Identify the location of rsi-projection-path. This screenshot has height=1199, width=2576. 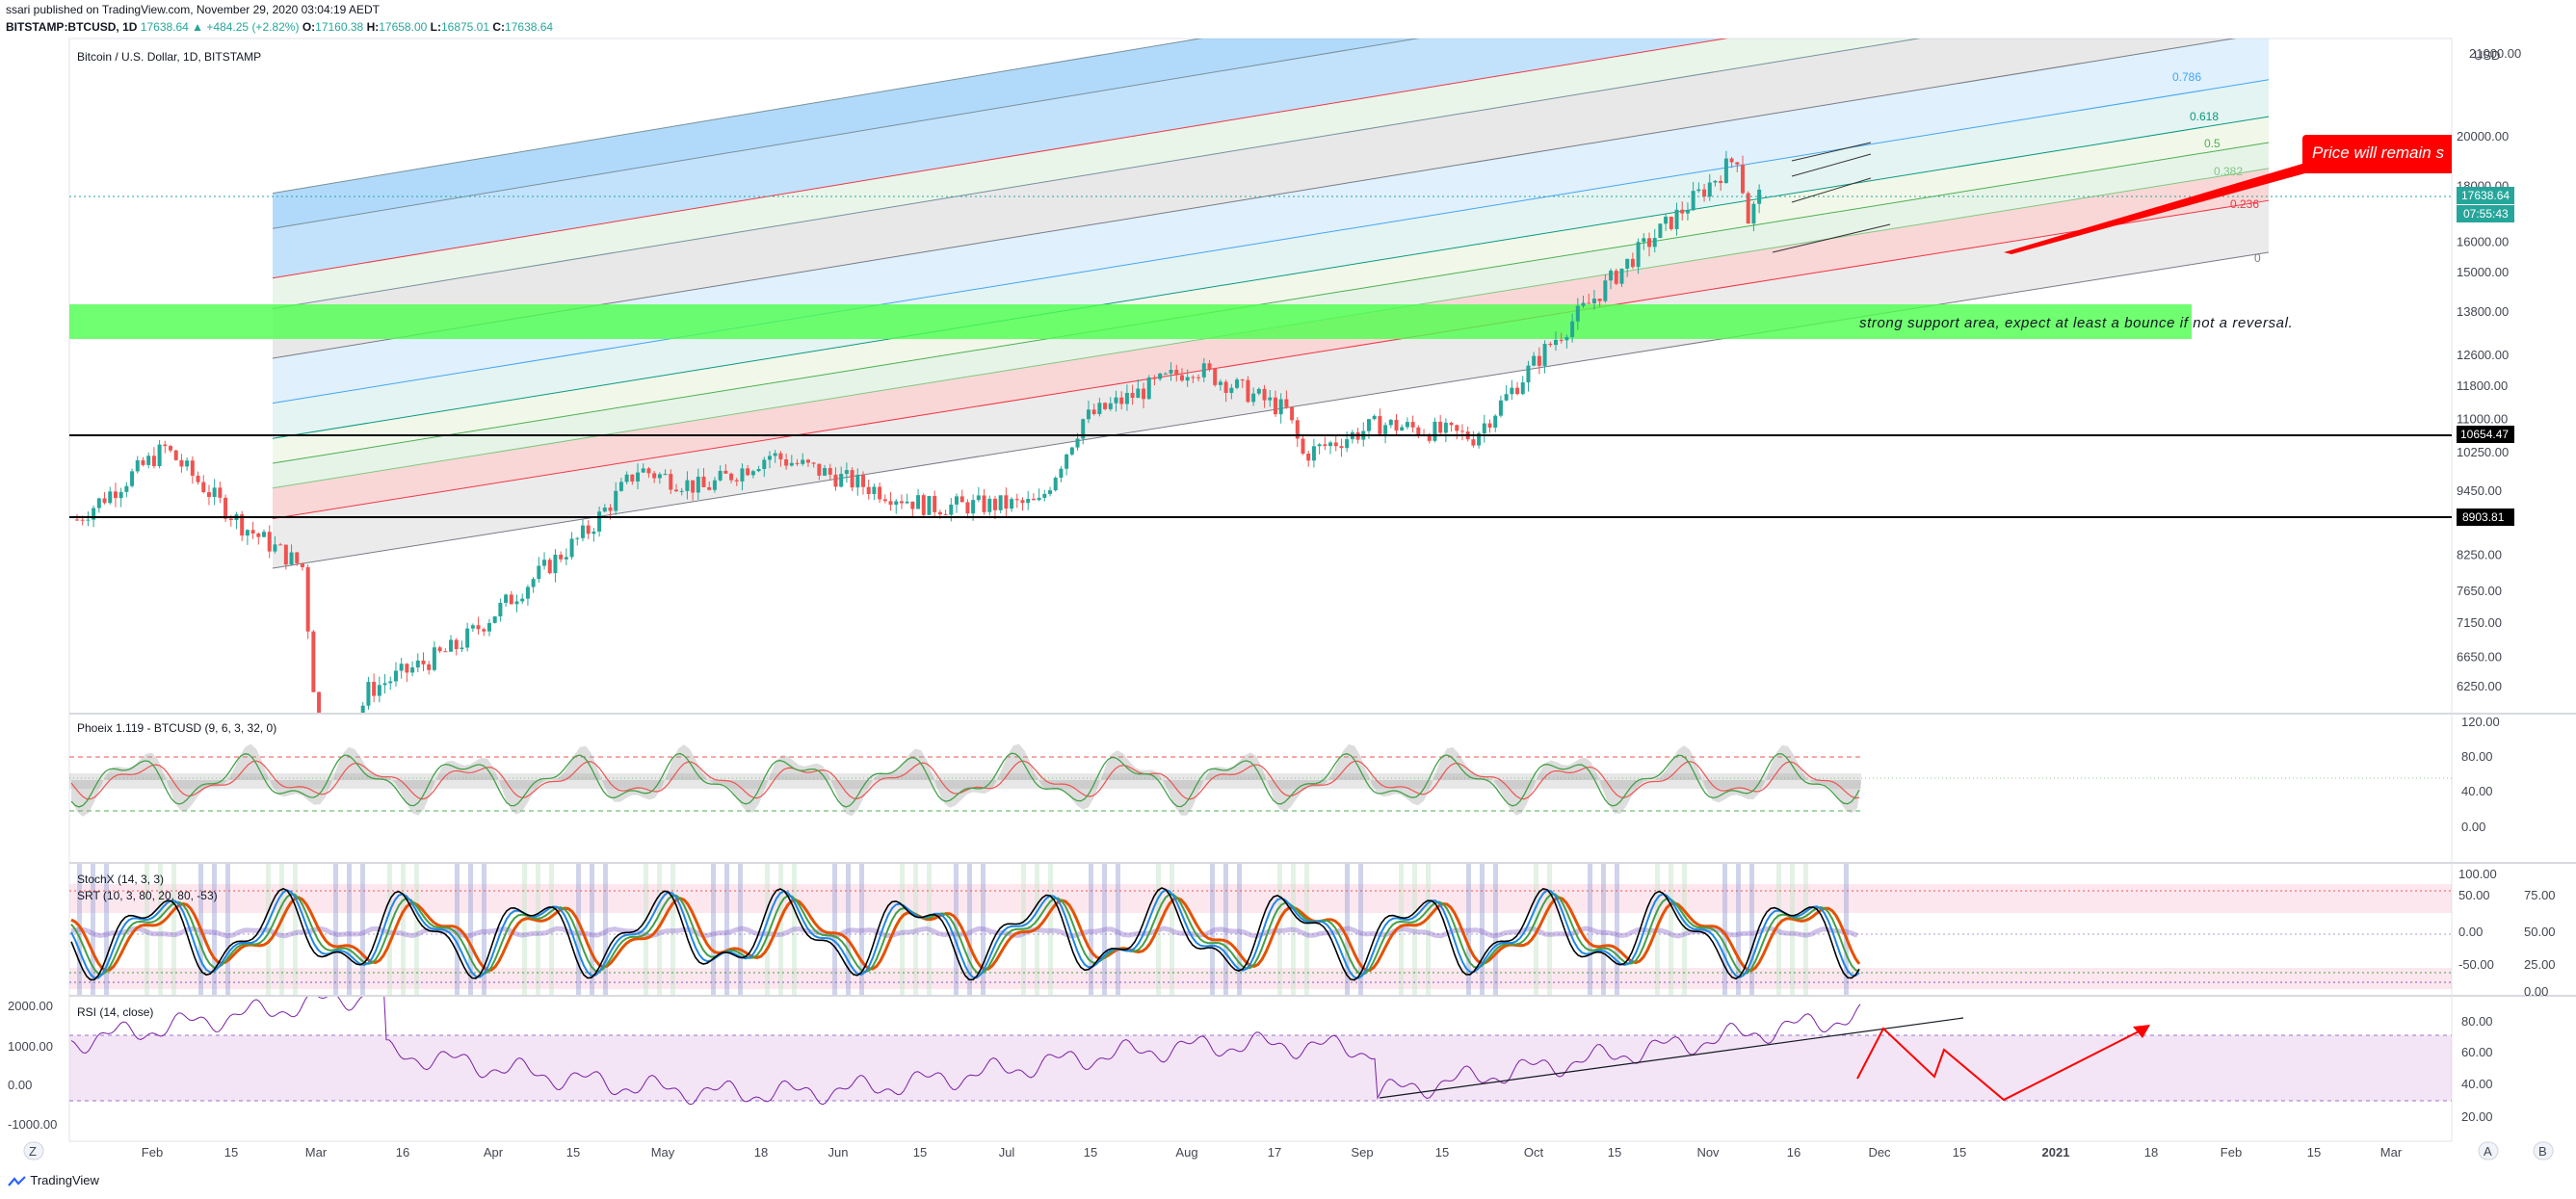
(2003, 1064).